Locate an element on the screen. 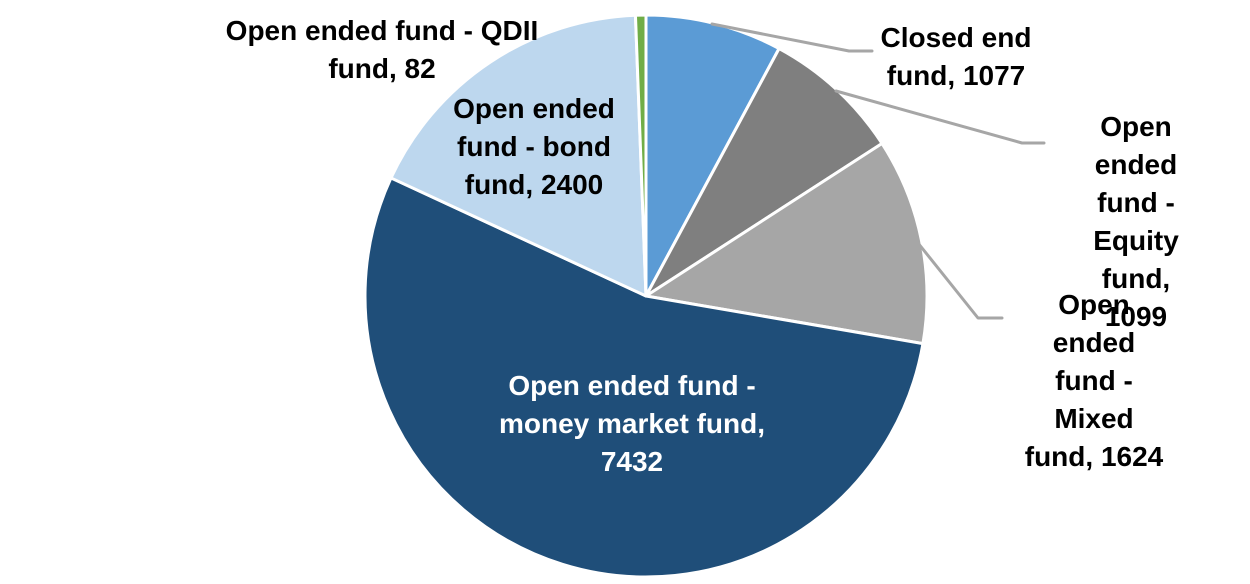 The height and width of the screenshot is (584, 1250). pie-slice-qdii-fund is located at coordinates (640, 155).